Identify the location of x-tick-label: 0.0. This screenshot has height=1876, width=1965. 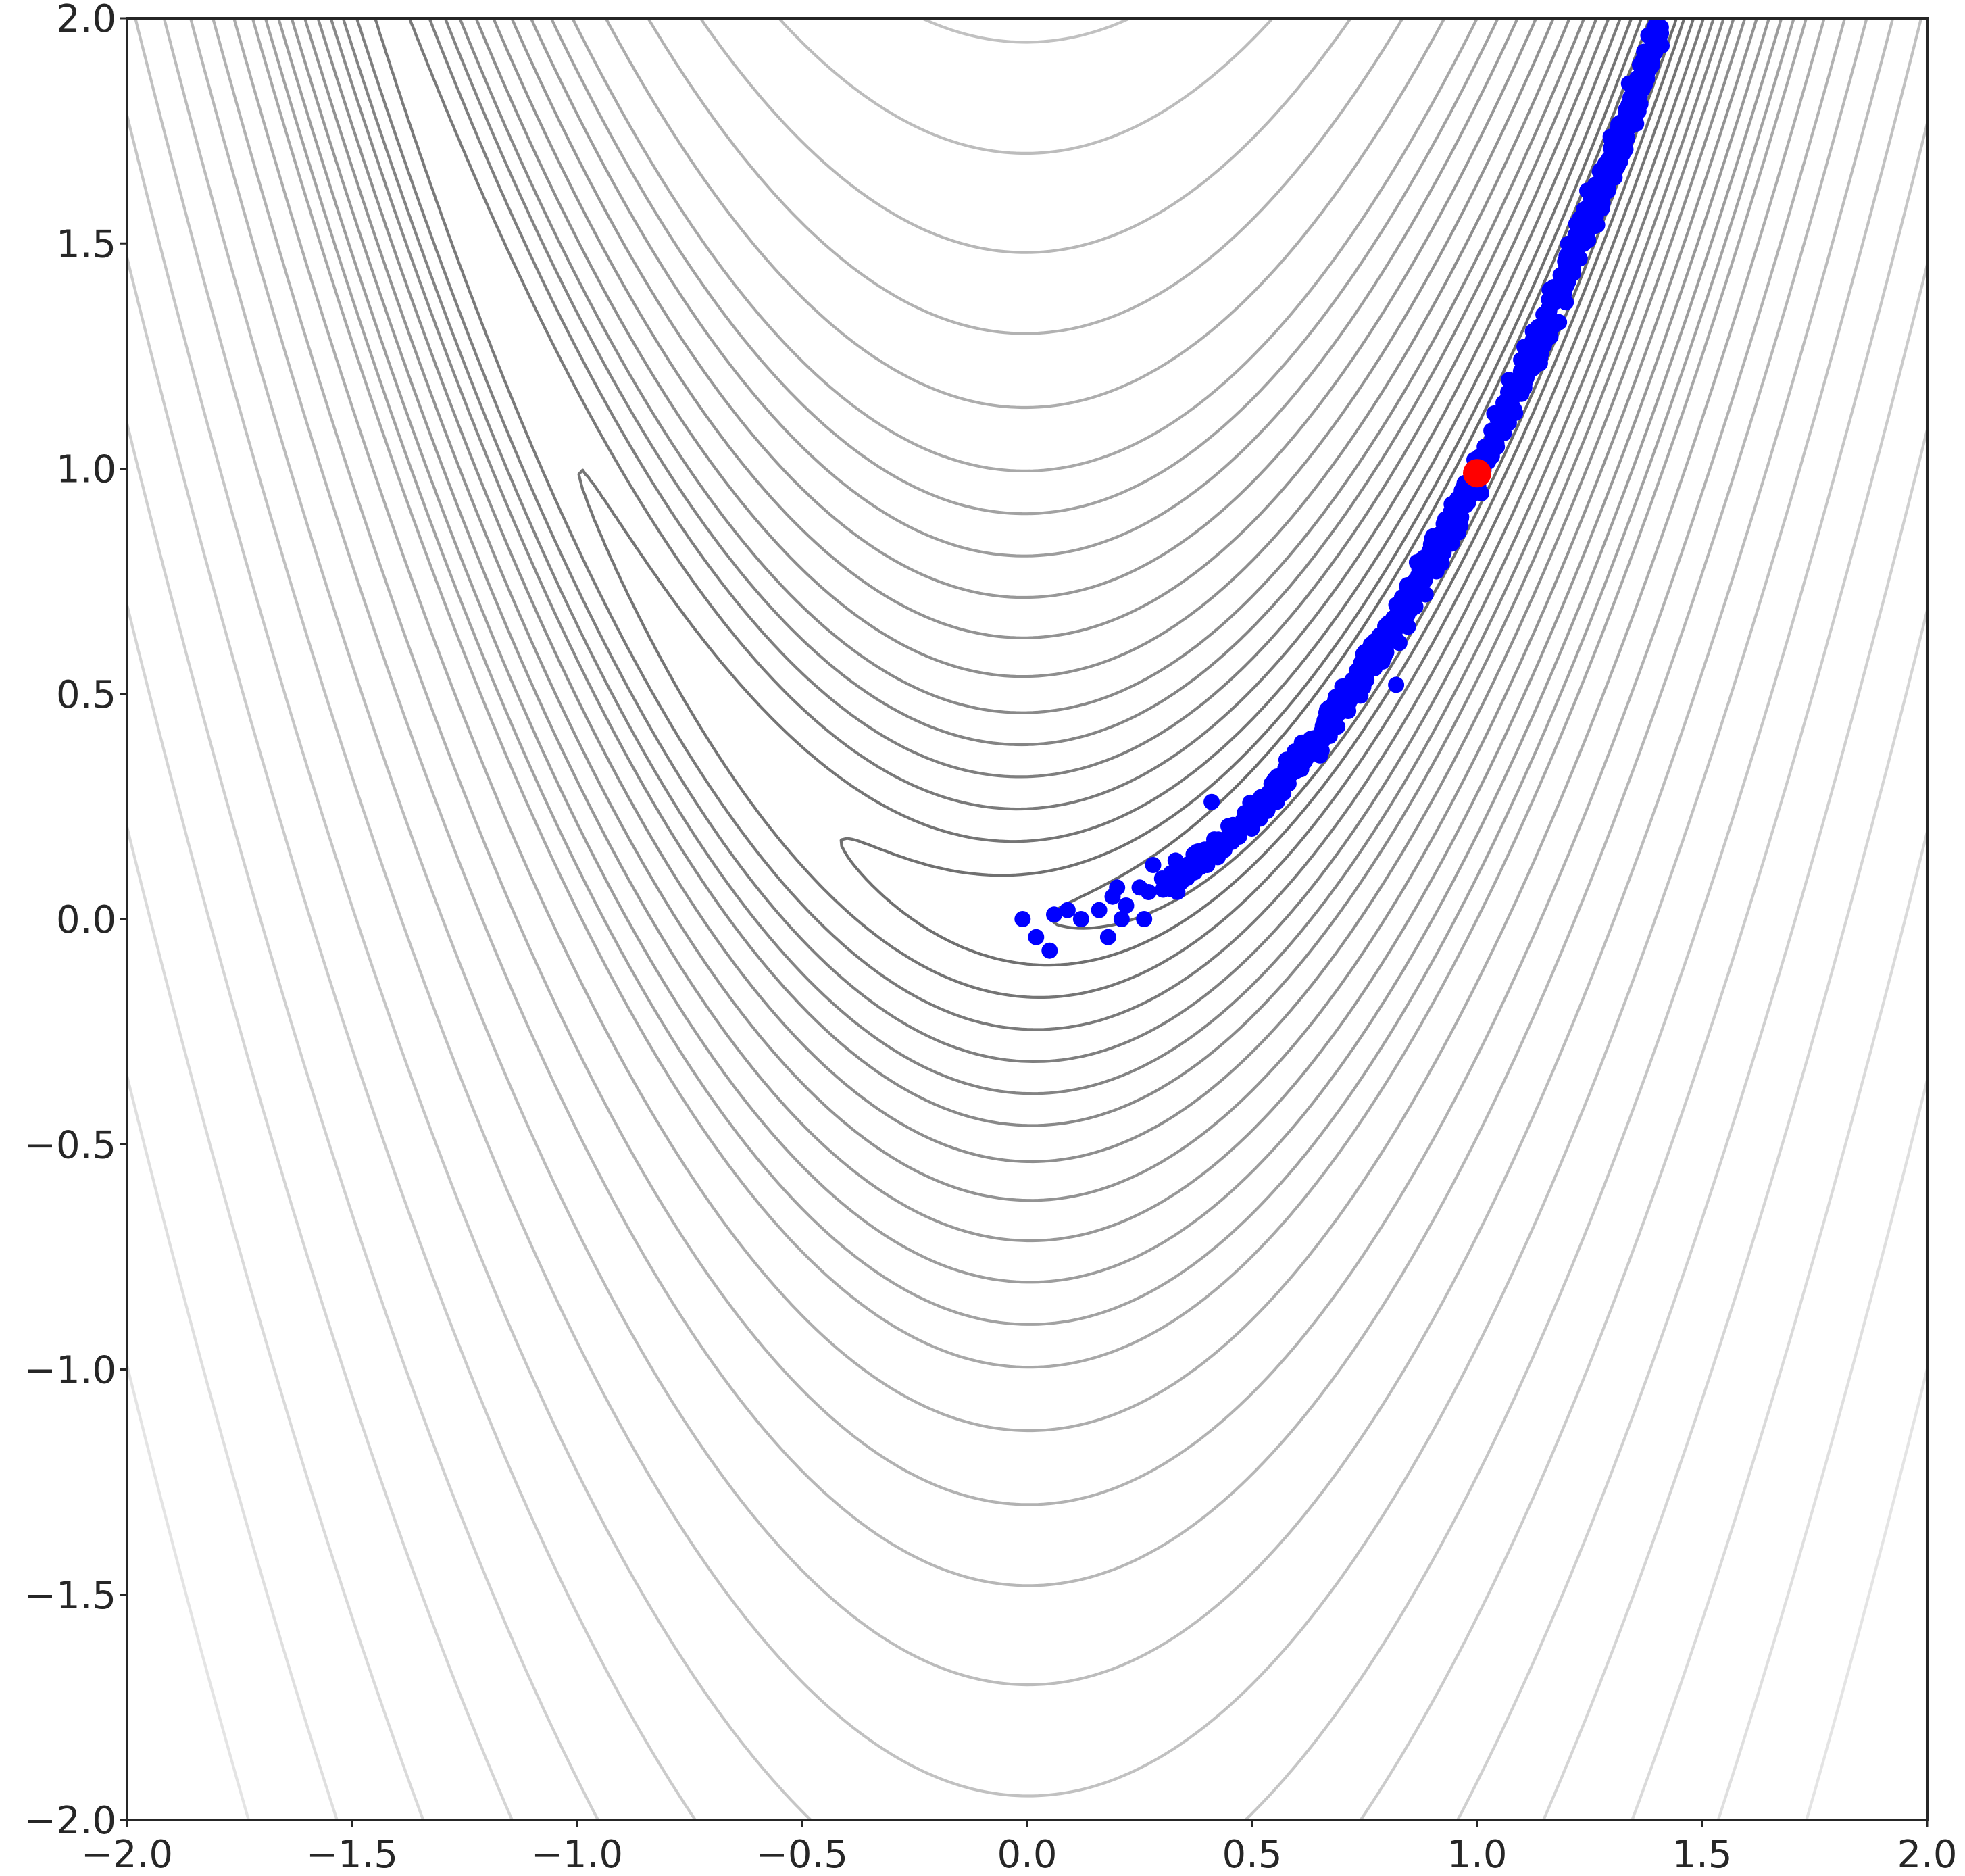
(1027, 1854).